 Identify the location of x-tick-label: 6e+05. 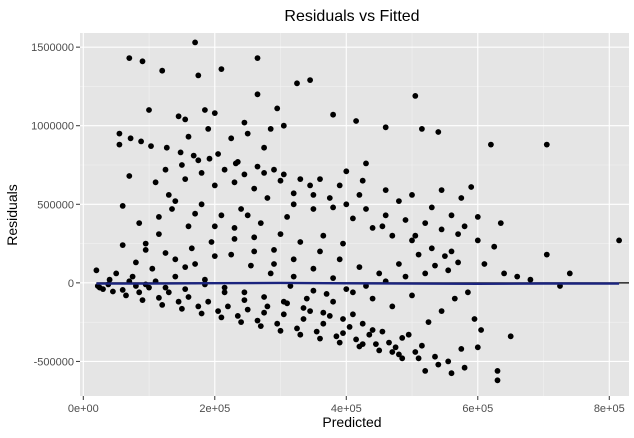
(477, 409).